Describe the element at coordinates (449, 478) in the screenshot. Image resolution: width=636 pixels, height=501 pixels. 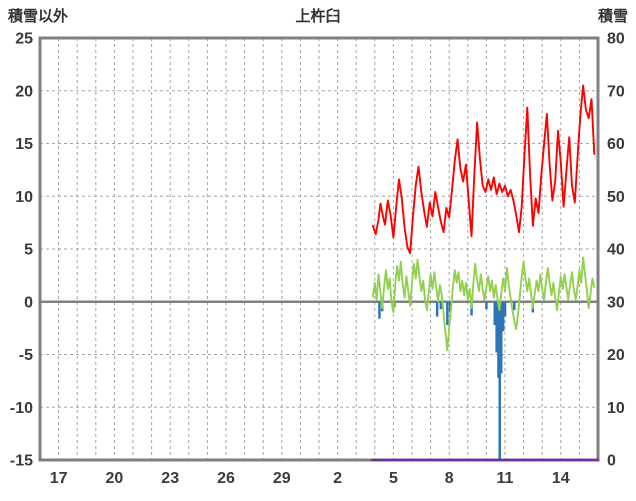
I see `x-tick-label: 8` at that location.